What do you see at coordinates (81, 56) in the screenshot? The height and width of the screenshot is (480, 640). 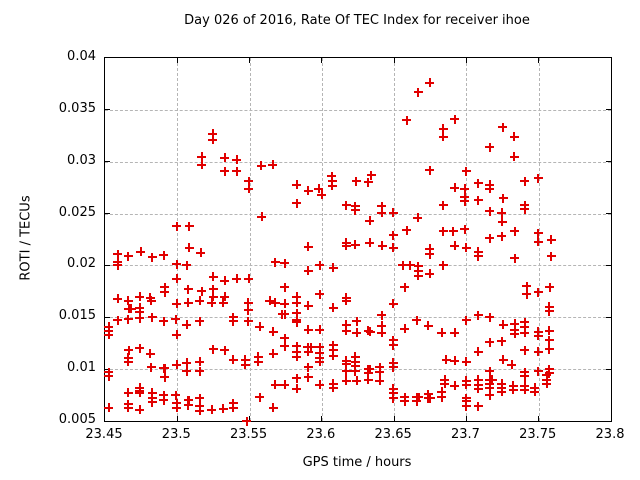 I see `y-tick-label: 0.04` at bounding box center [81, 56].